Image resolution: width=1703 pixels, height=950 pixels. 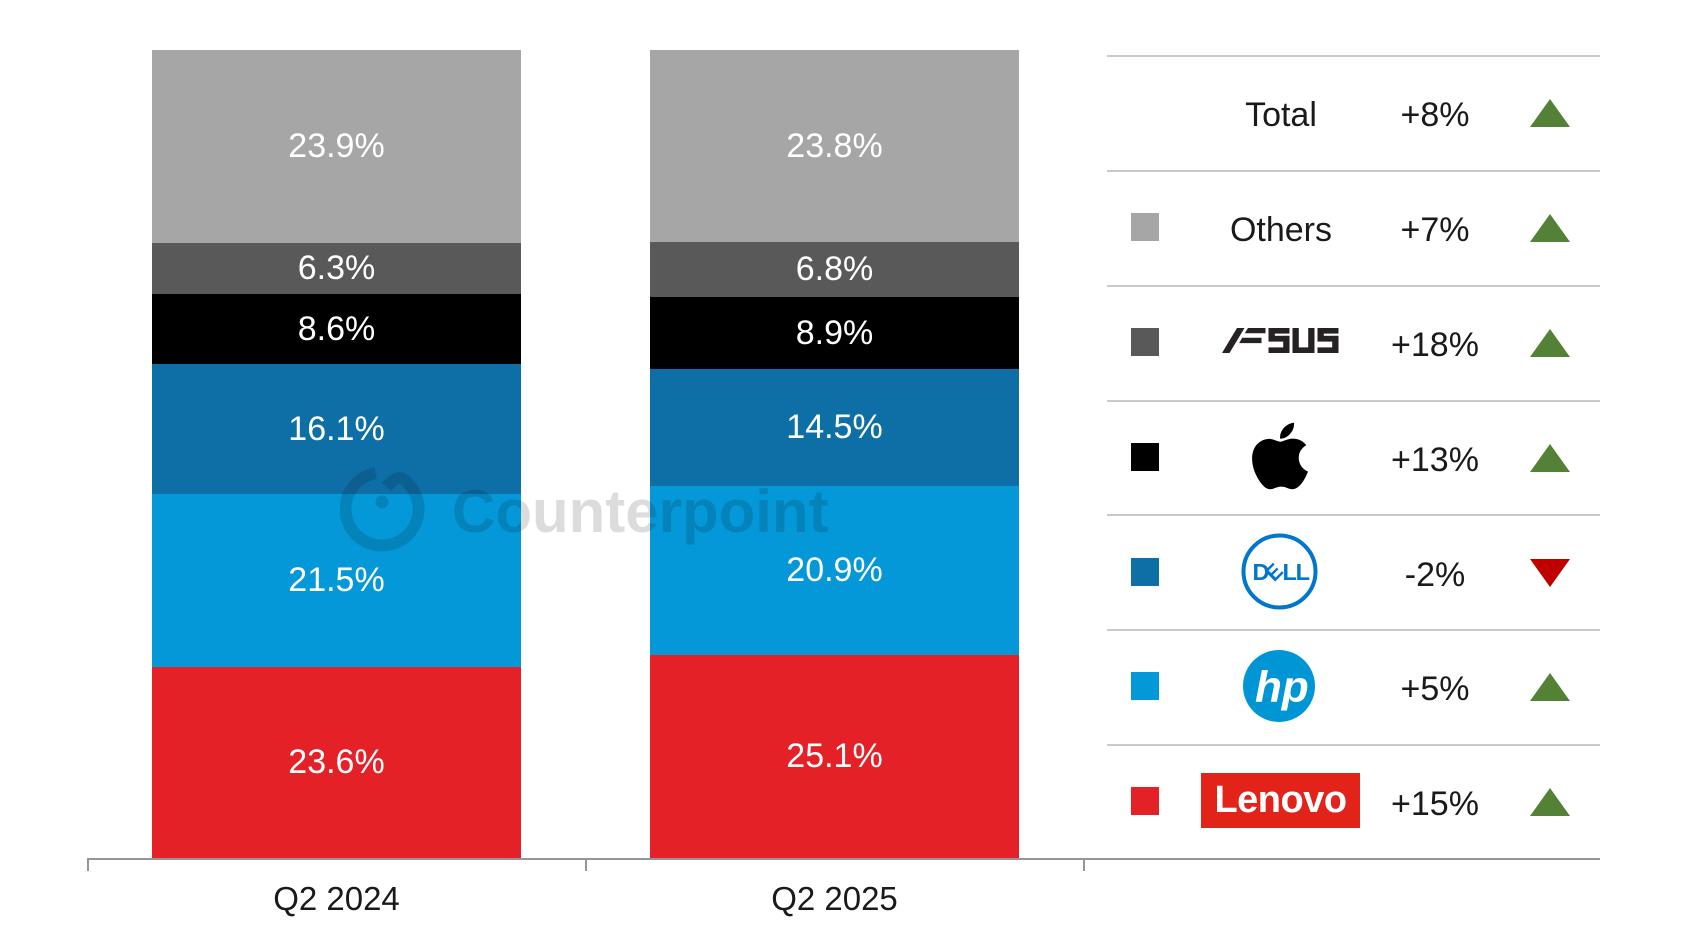 What do you see at coordinates (1261, 572) in the screenshot?
I see `svg-text: D` at bounding box center [1261, 572].